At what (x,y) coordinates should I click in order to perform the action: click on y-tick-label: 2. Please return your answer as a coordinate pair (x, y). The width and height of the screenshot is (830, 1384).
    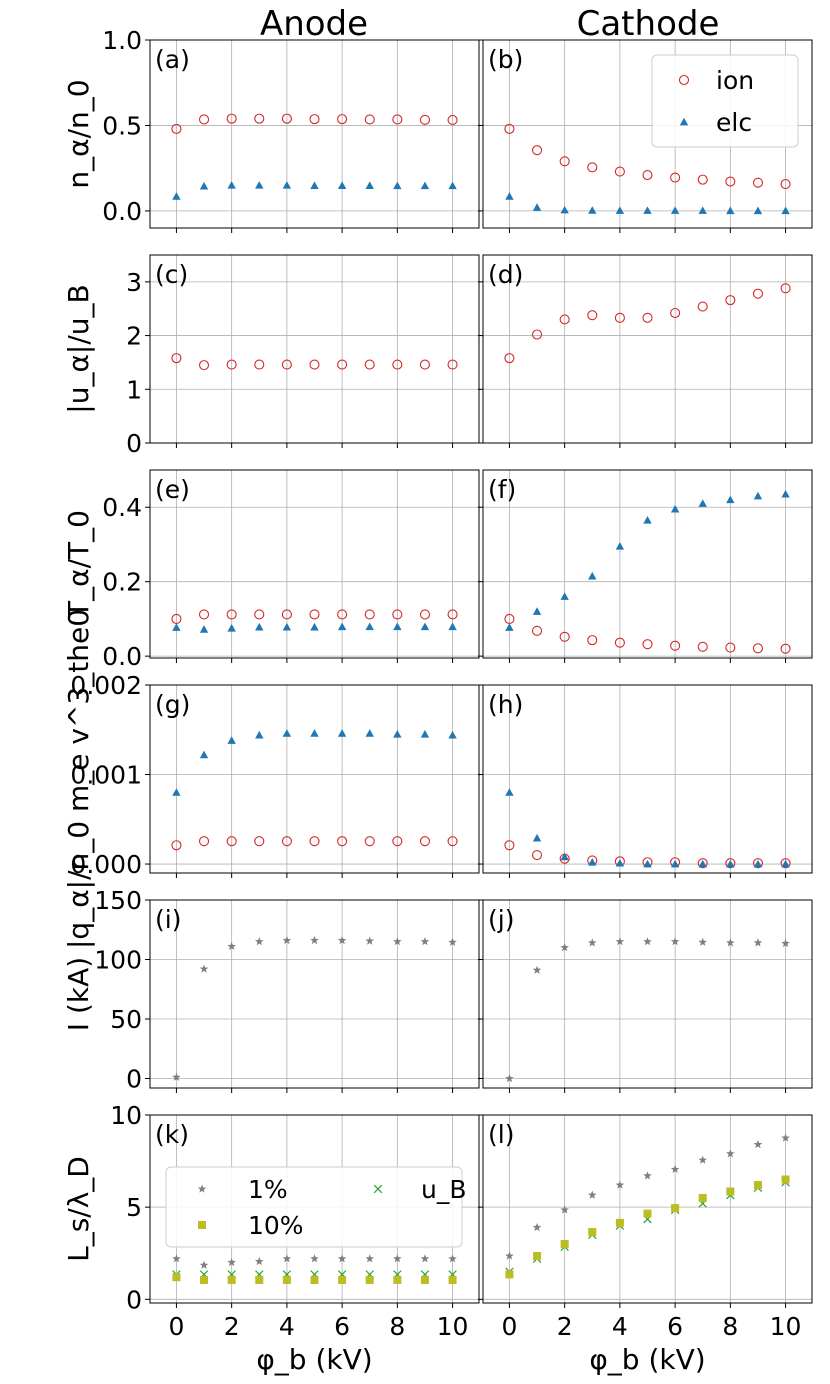
    Looking at the image, I should click on (134, 336).